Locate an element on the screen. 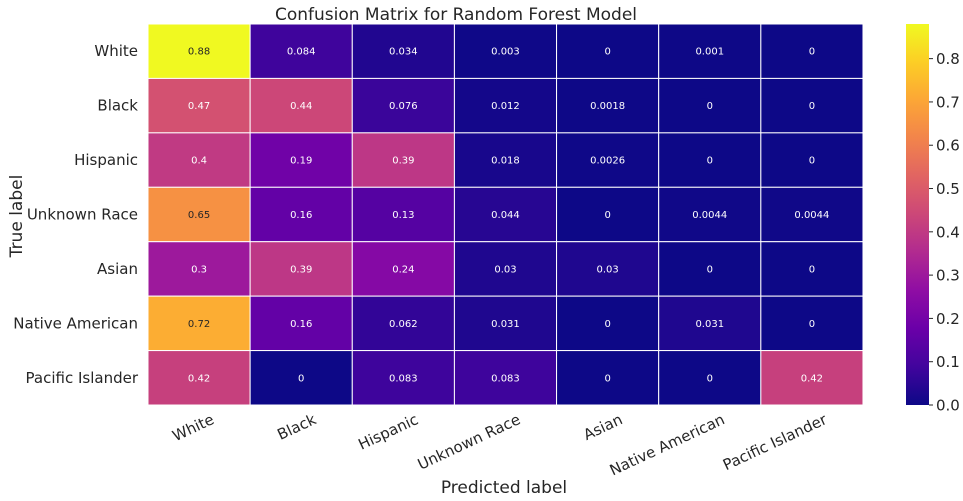 The height and width of the screenshot is (501, 963). x-axis-label: Predicted label is located at coordinates (504, 488).